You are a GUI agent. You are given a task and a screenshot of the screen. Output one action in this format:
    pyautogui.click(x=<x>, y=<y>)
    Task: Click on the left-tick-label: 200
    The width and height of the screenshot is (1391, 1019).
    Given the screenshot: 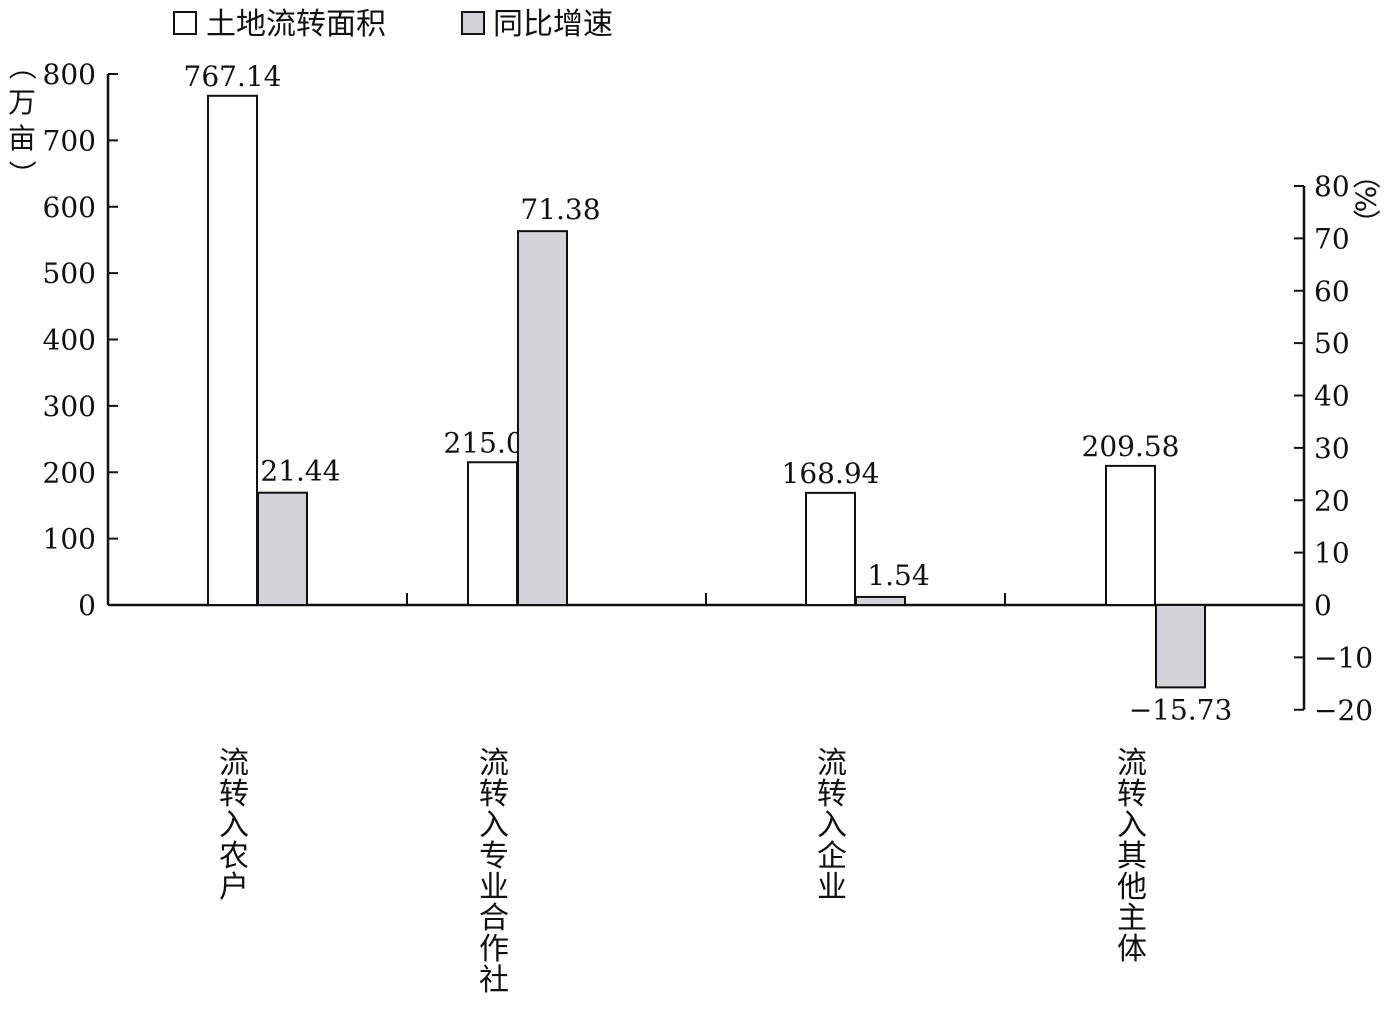 What is the action you would take?
    pyautogui.click(x=69, y=472)
    